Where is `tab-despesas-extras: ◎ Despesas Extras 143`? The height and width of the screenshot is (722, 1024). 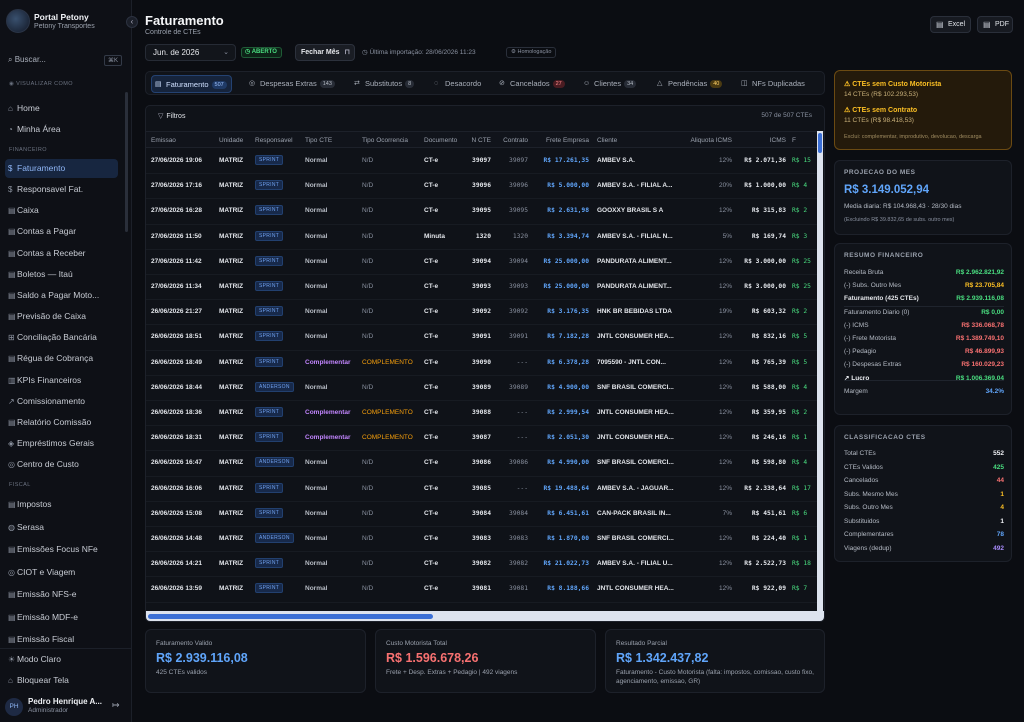
tab-despesas-extras: ◎ Despesas Extras 143 is located at coordinates (290, 84).